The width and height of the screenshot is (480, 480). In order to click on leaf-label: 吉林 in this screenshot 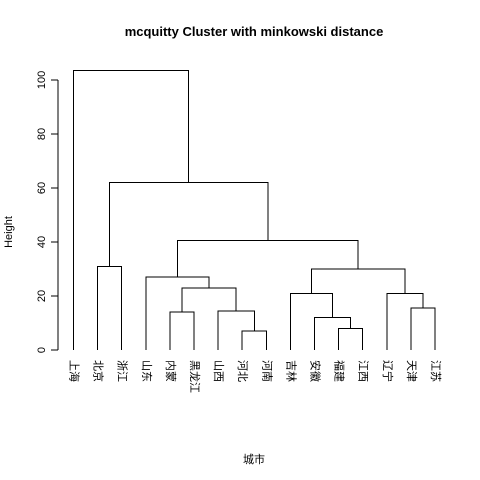, I will do `click(291, 371)`.